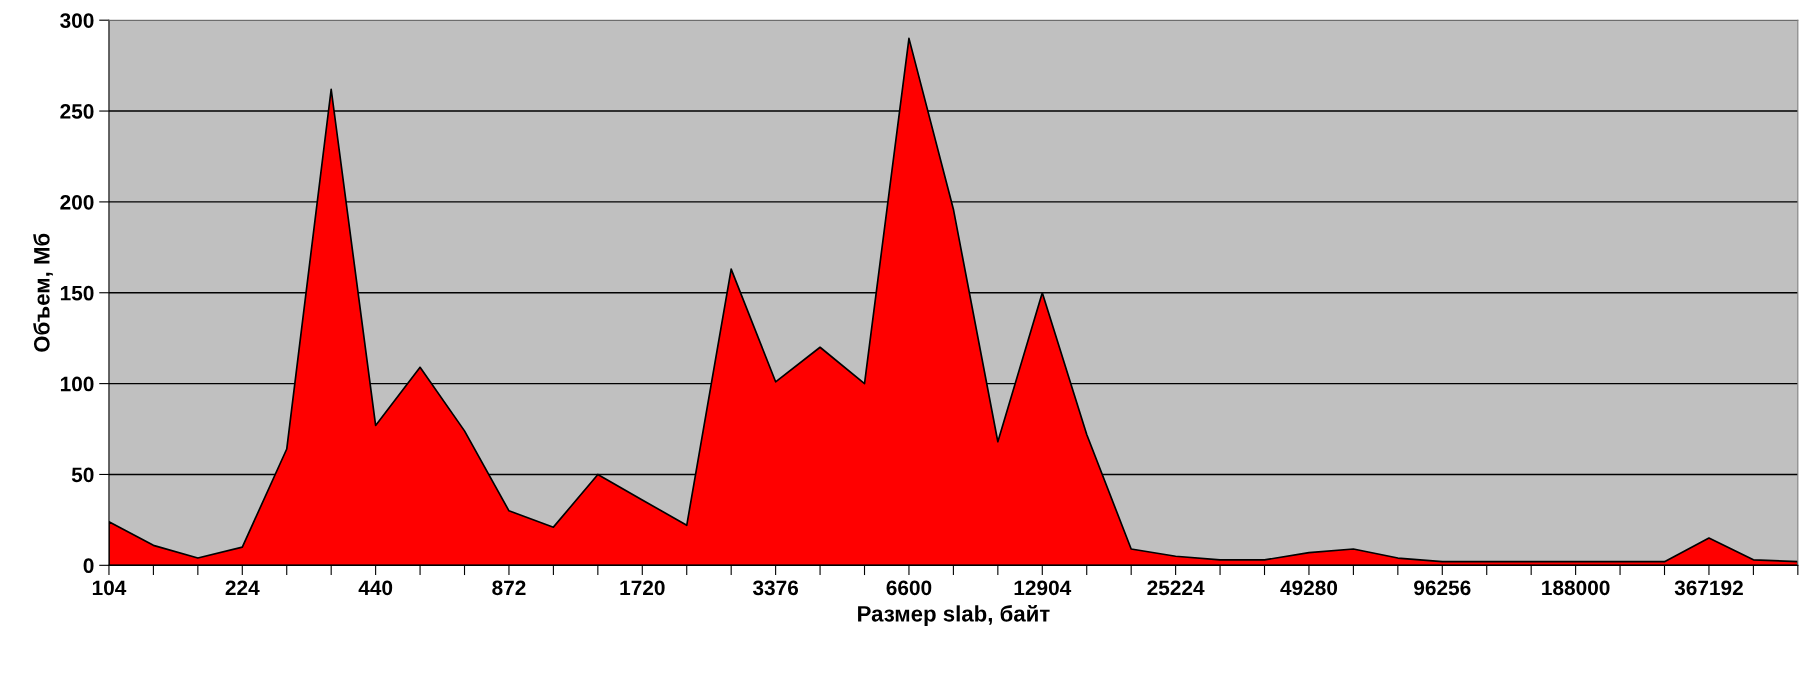 The height and width of the screenshot is (673, 1816). What do you see at coordinates (1176, 588) in the screenshot?
I see `x-tick-label: 25224` at bounding box center [1176, 588].